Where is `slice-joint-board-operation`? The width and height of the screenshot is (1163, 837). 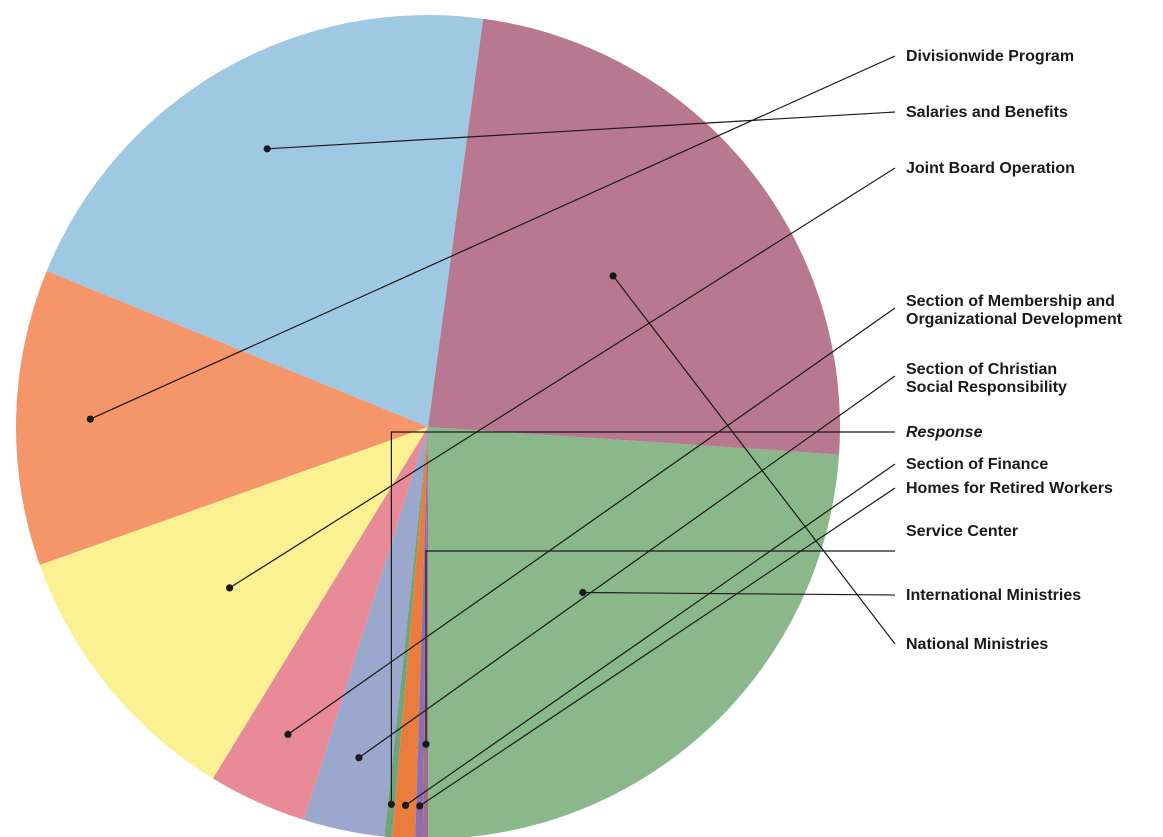 slice-joint-board-operation is located at coordinates (234, 603).